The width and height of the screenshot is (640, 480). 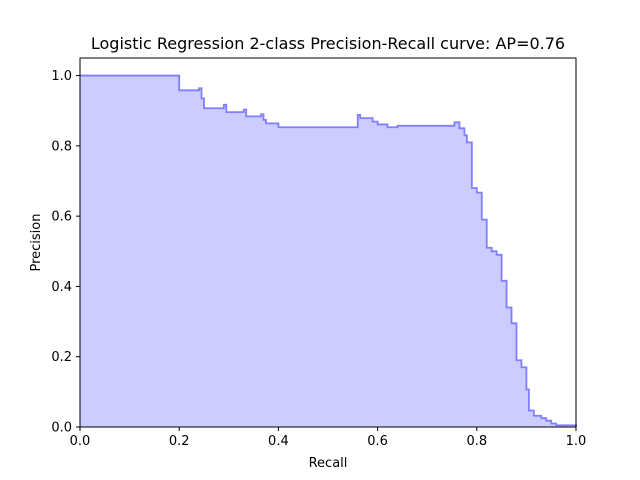 What do you see at coordinates (61, 357) in the screenshot?
I see `y-tick-label: 0.2` at bounding box center [61, 357].